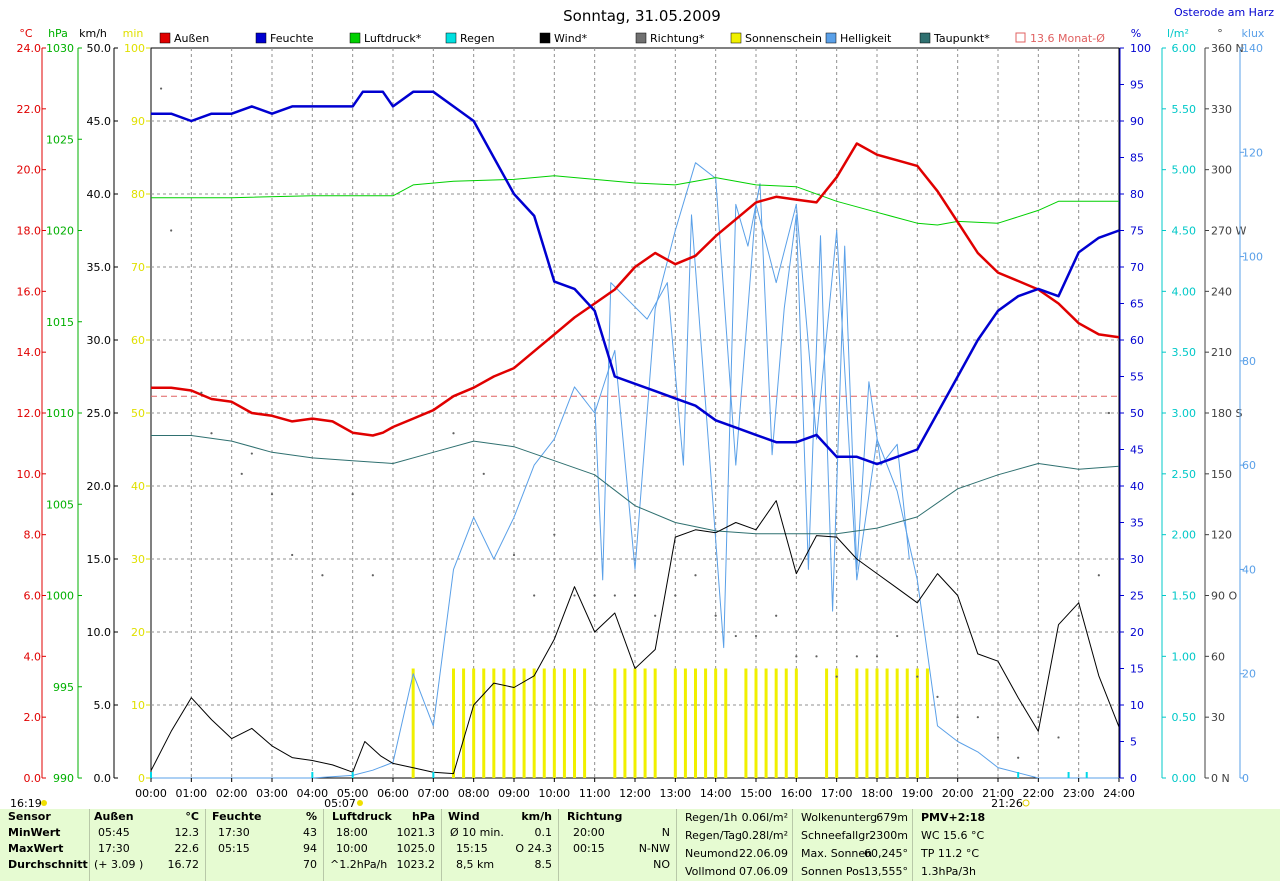  What do you see at coordinates (477, 38) in the screenshot?
I see `legend-label: Regen` at bounding box center [477, 38].